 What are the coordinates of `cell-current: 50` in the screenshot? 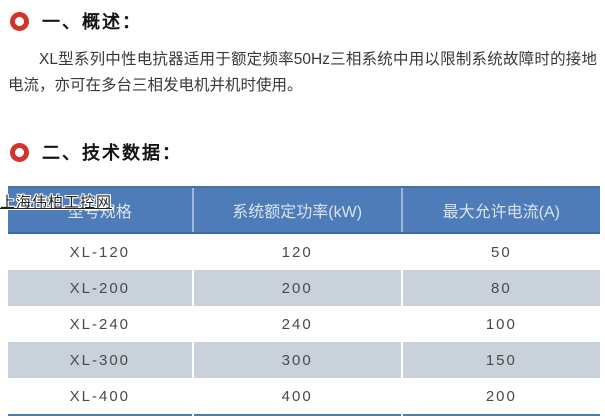 It's located at (500, 251).